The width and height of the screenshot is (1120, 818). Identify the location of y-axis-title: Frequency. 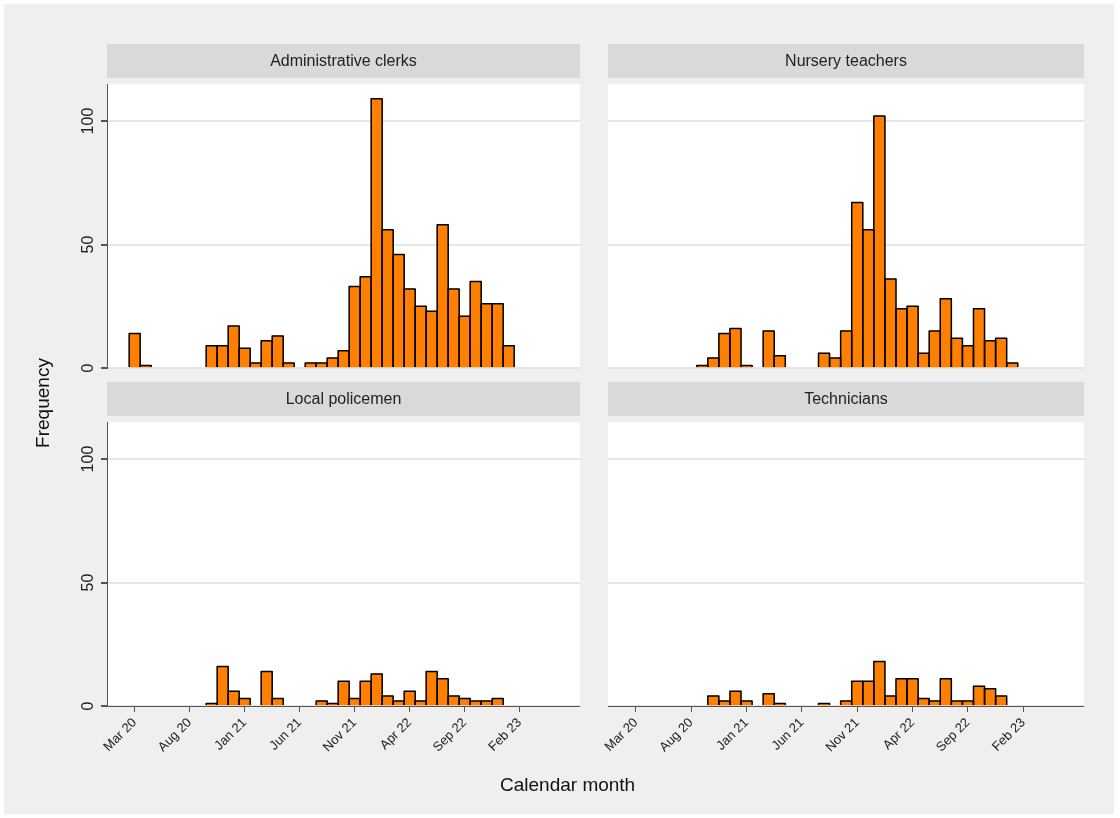
(42, 403).